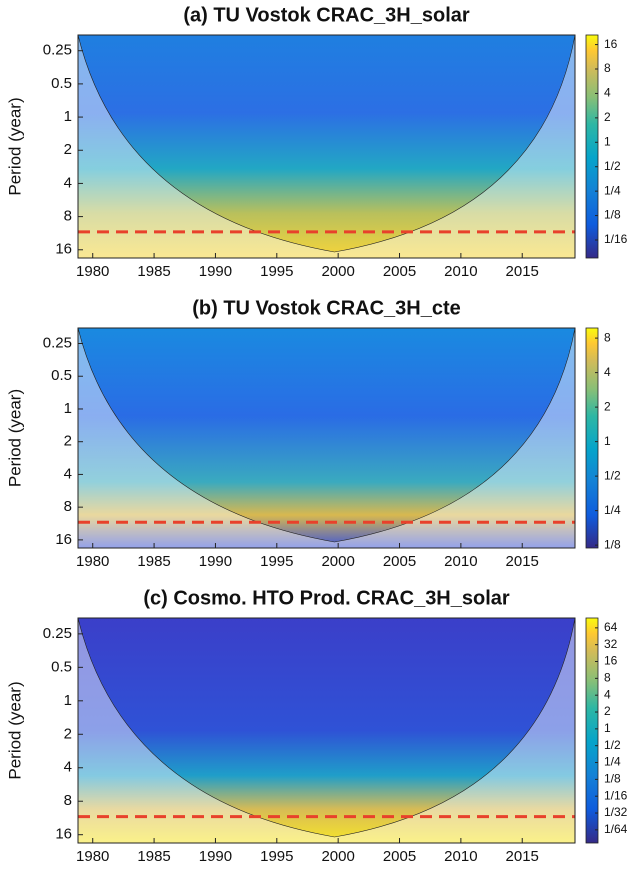  I want to click on panel-title: (a) TU Vostok CRAC_3H_solar, so click(326, 15).